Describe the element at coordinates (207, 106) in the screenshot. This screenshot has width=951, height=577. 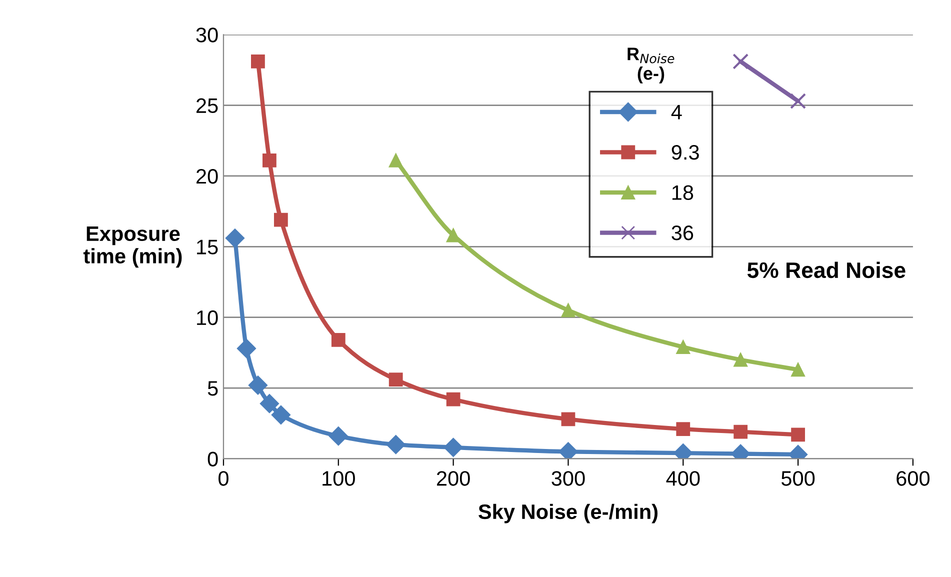
I see `y-tick-label: 25` at that location.